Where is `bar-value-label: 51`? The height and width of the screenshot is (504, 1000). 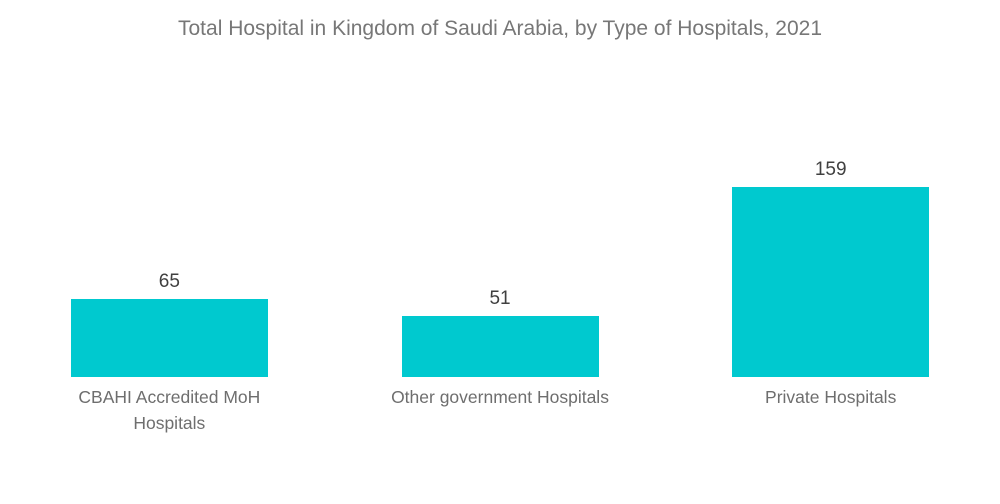 bar-value-label: 51 is located at coordinates (500, 298).